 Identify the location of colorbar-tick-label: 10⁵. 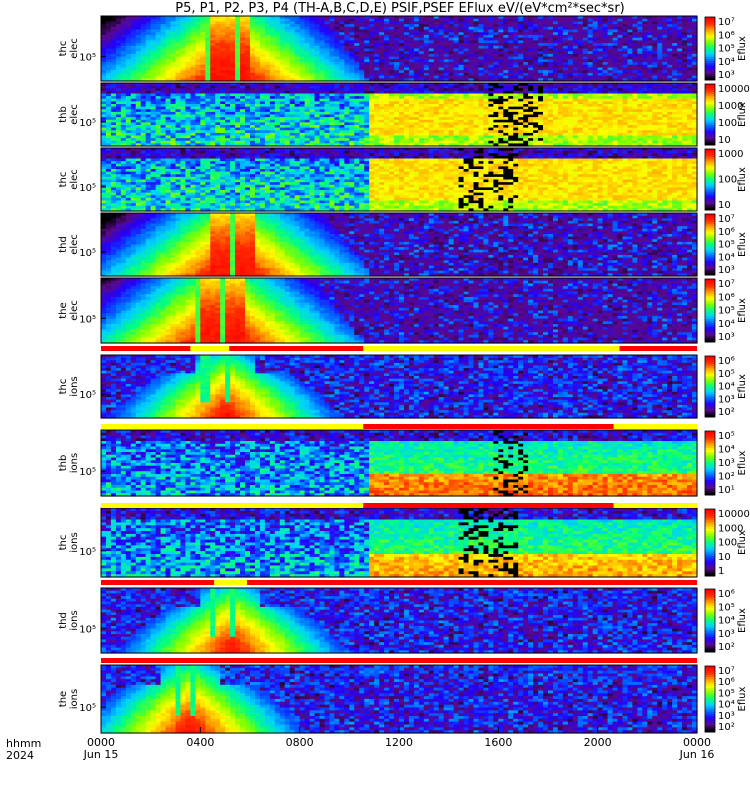
(726, 49).